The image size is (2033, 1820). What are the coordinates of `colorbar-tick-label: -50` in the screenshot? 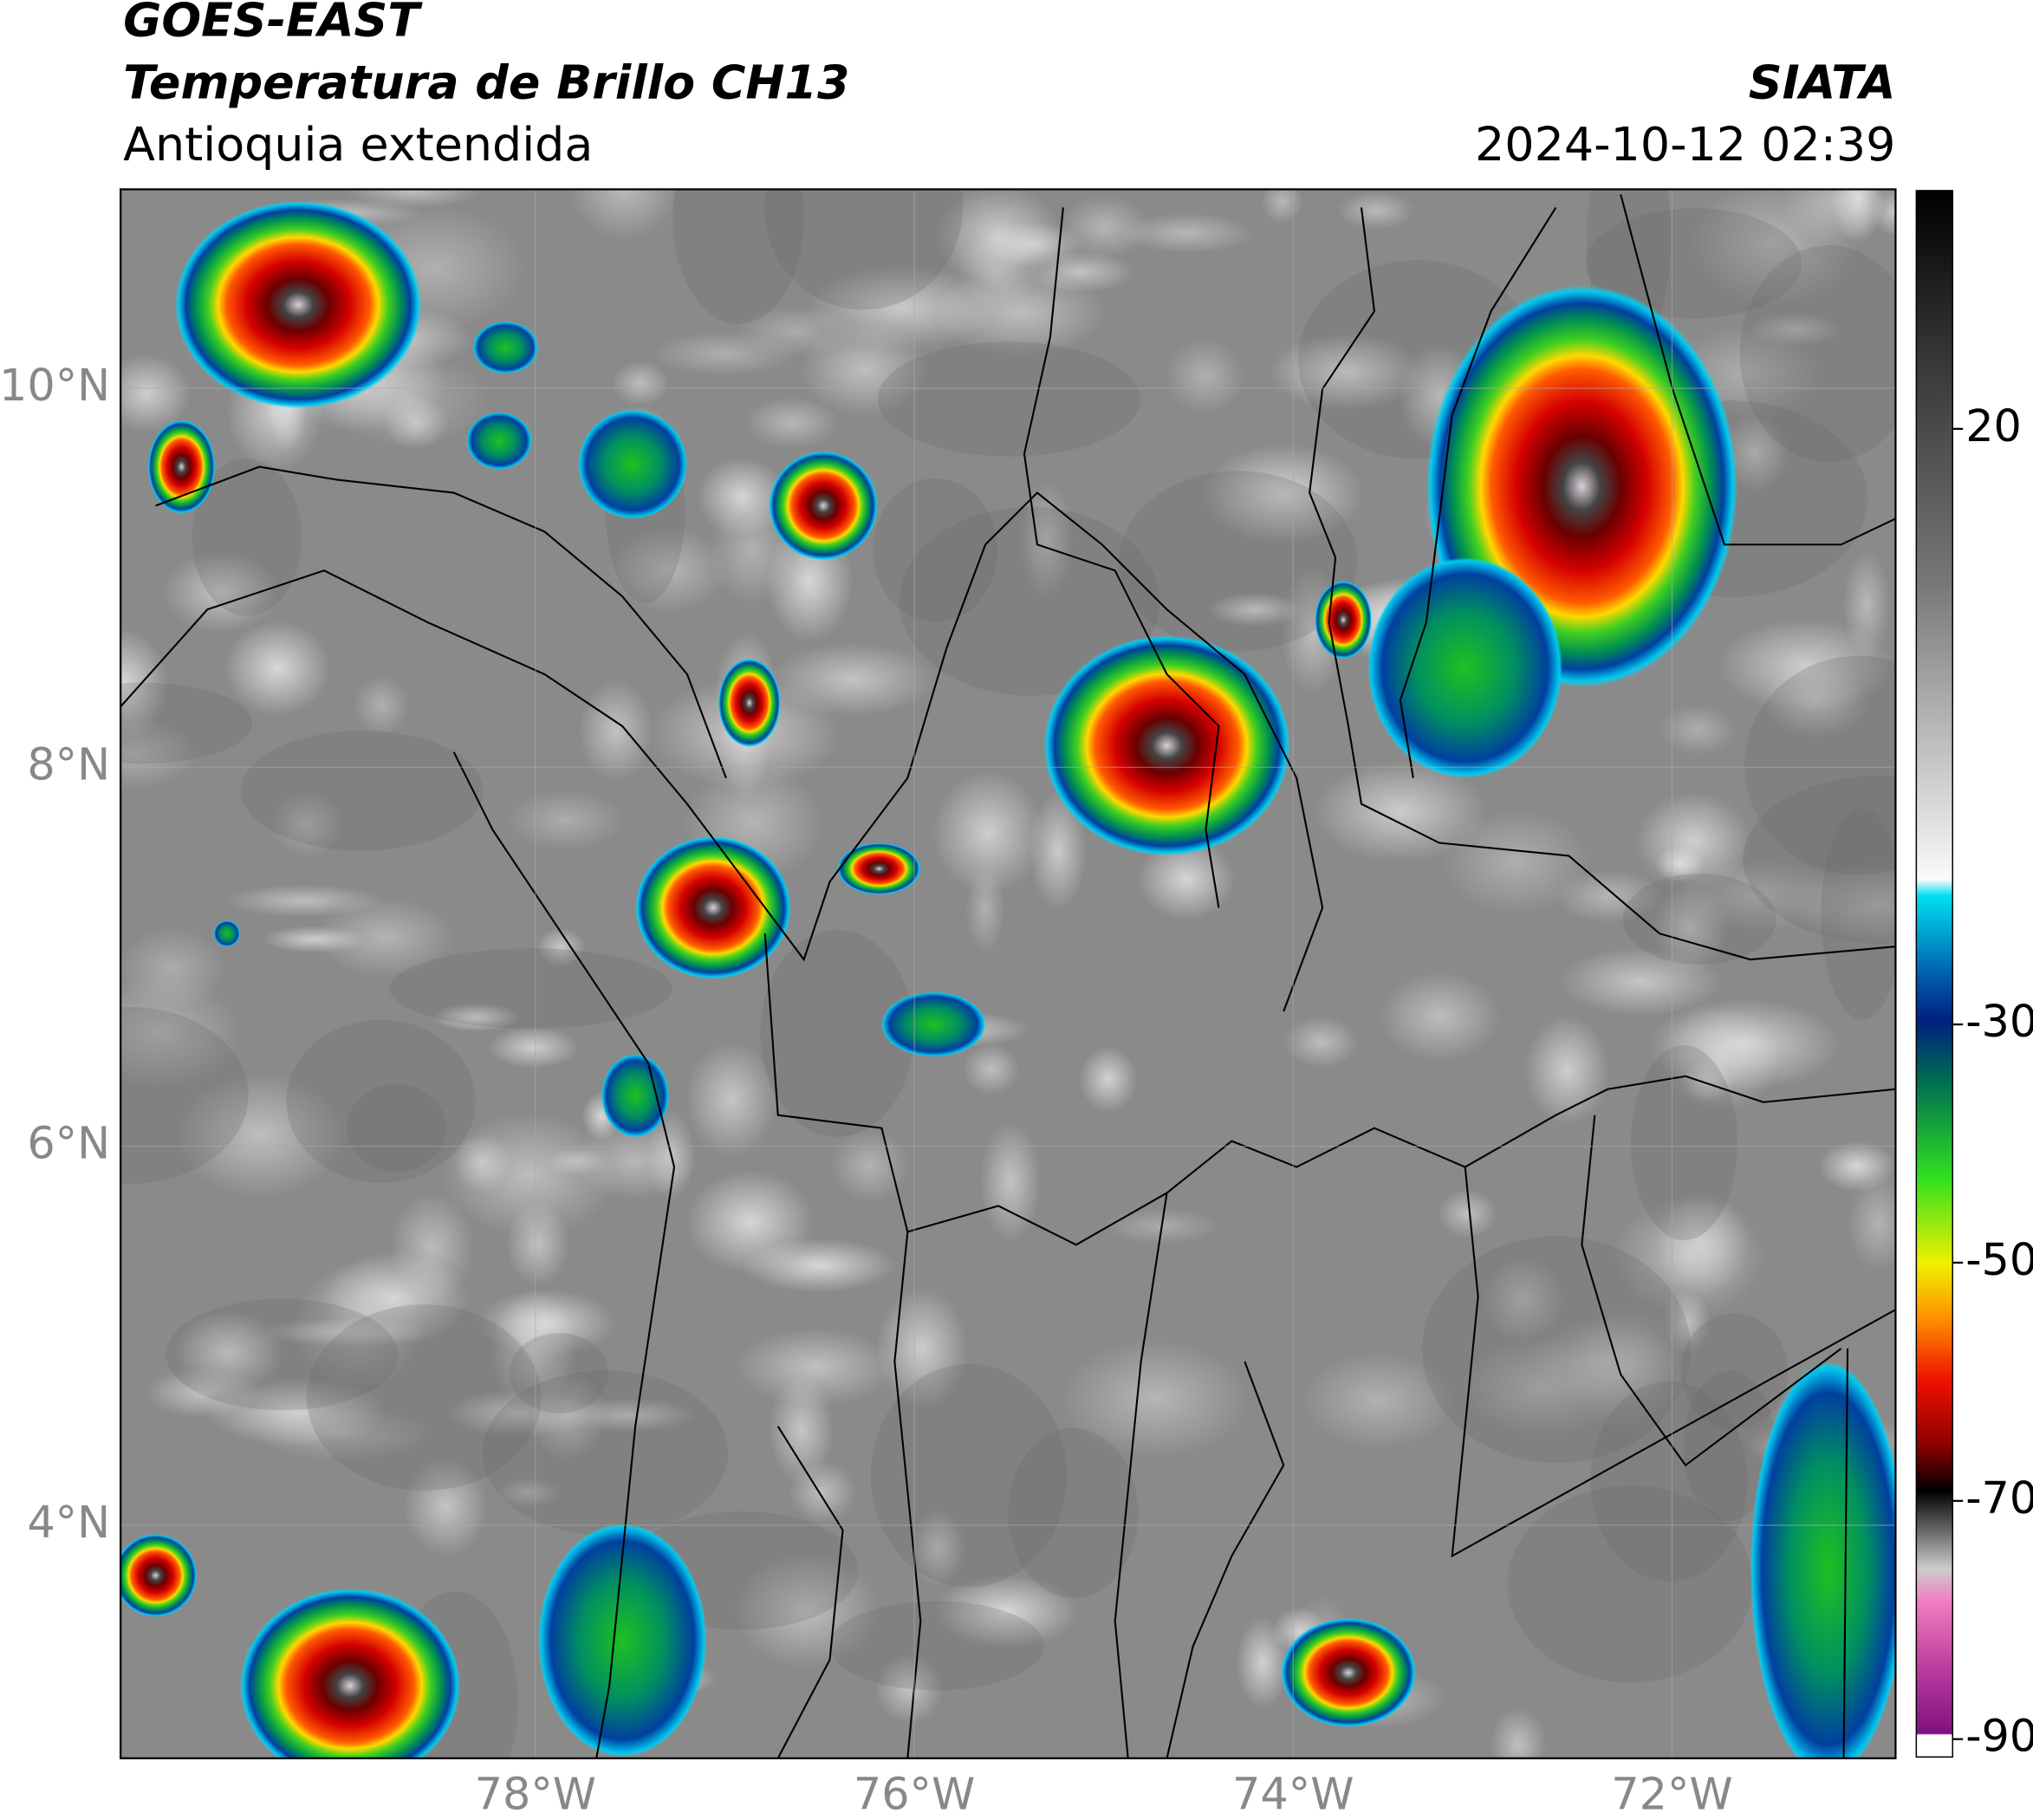 It's located at (1999, 1259).